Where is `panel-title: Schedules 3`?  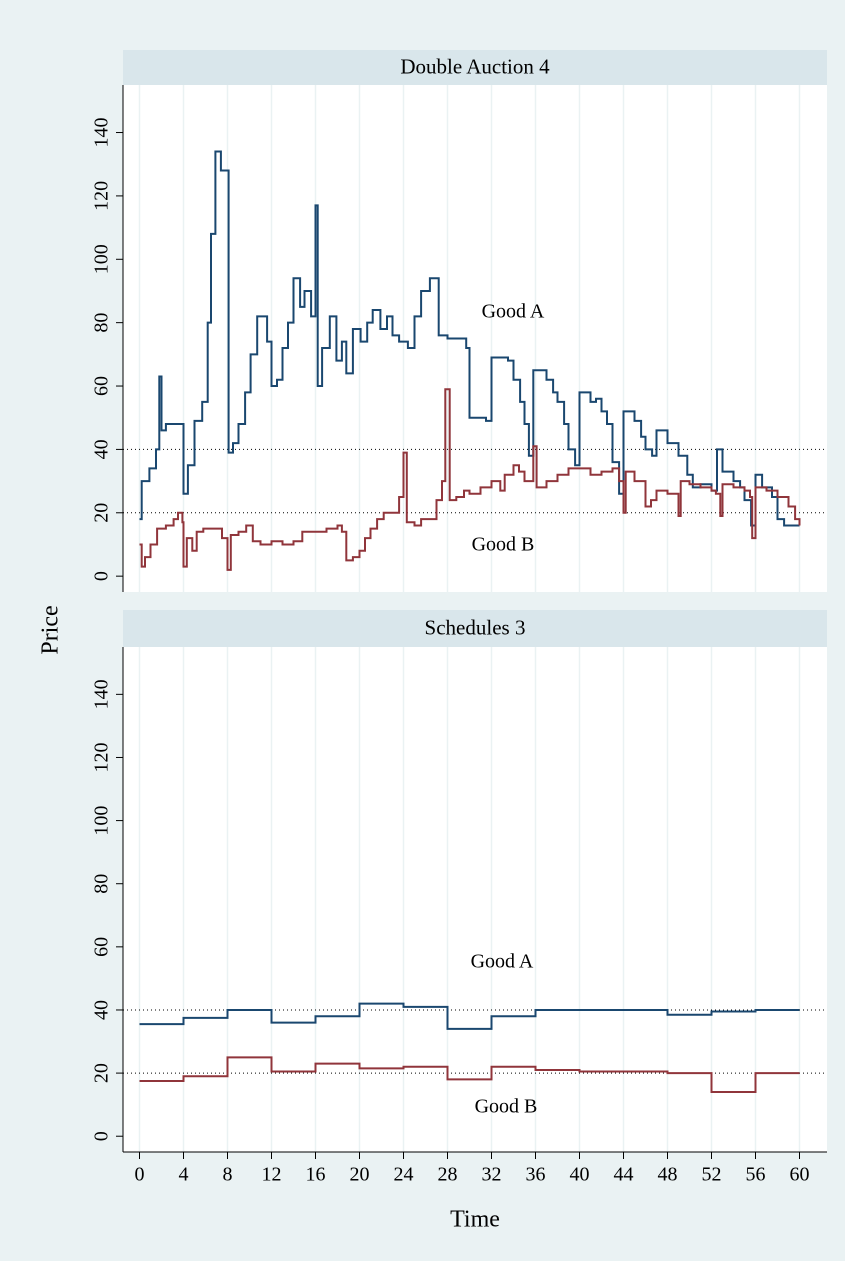
panel-title: Schedules 3 is located at coordinates (475, 627).